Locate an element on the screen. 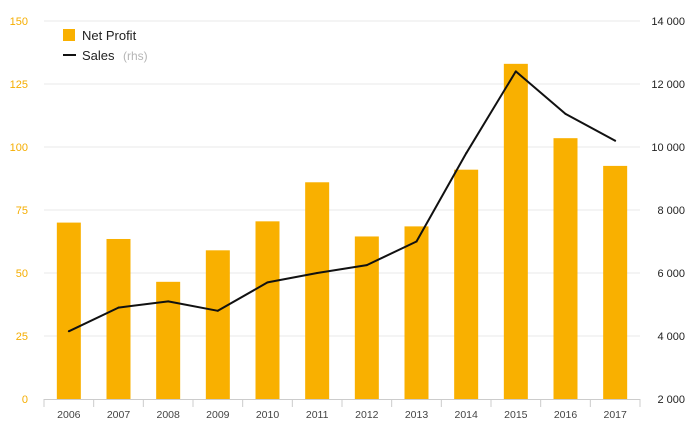 Image resolution: width=700 pixels, height=433 pixels. sales-point-2008 is located at coordinates (168, 301).